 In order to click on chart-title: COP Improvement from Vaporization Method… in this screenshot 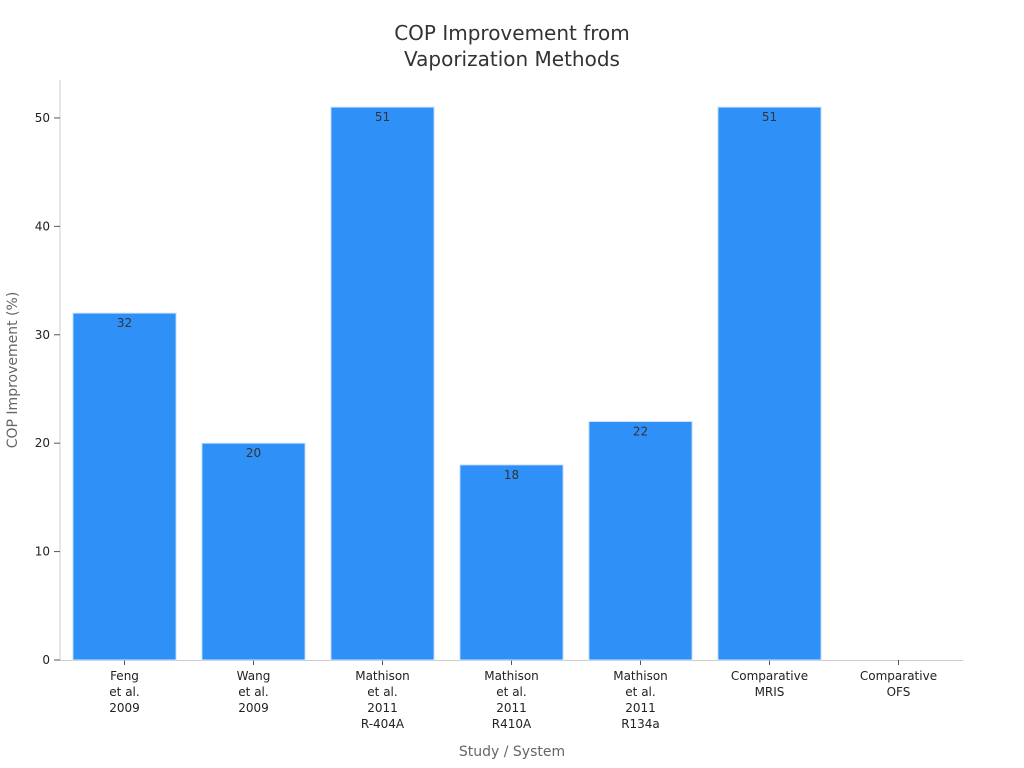, I will do `click(512, 46)`.